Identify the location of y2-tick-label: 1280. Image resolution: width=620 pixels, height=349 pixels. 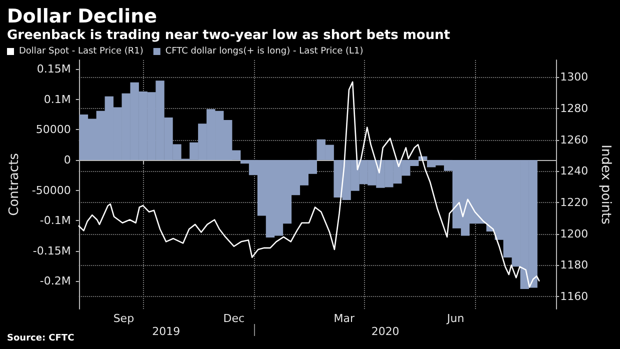
(574, 109).